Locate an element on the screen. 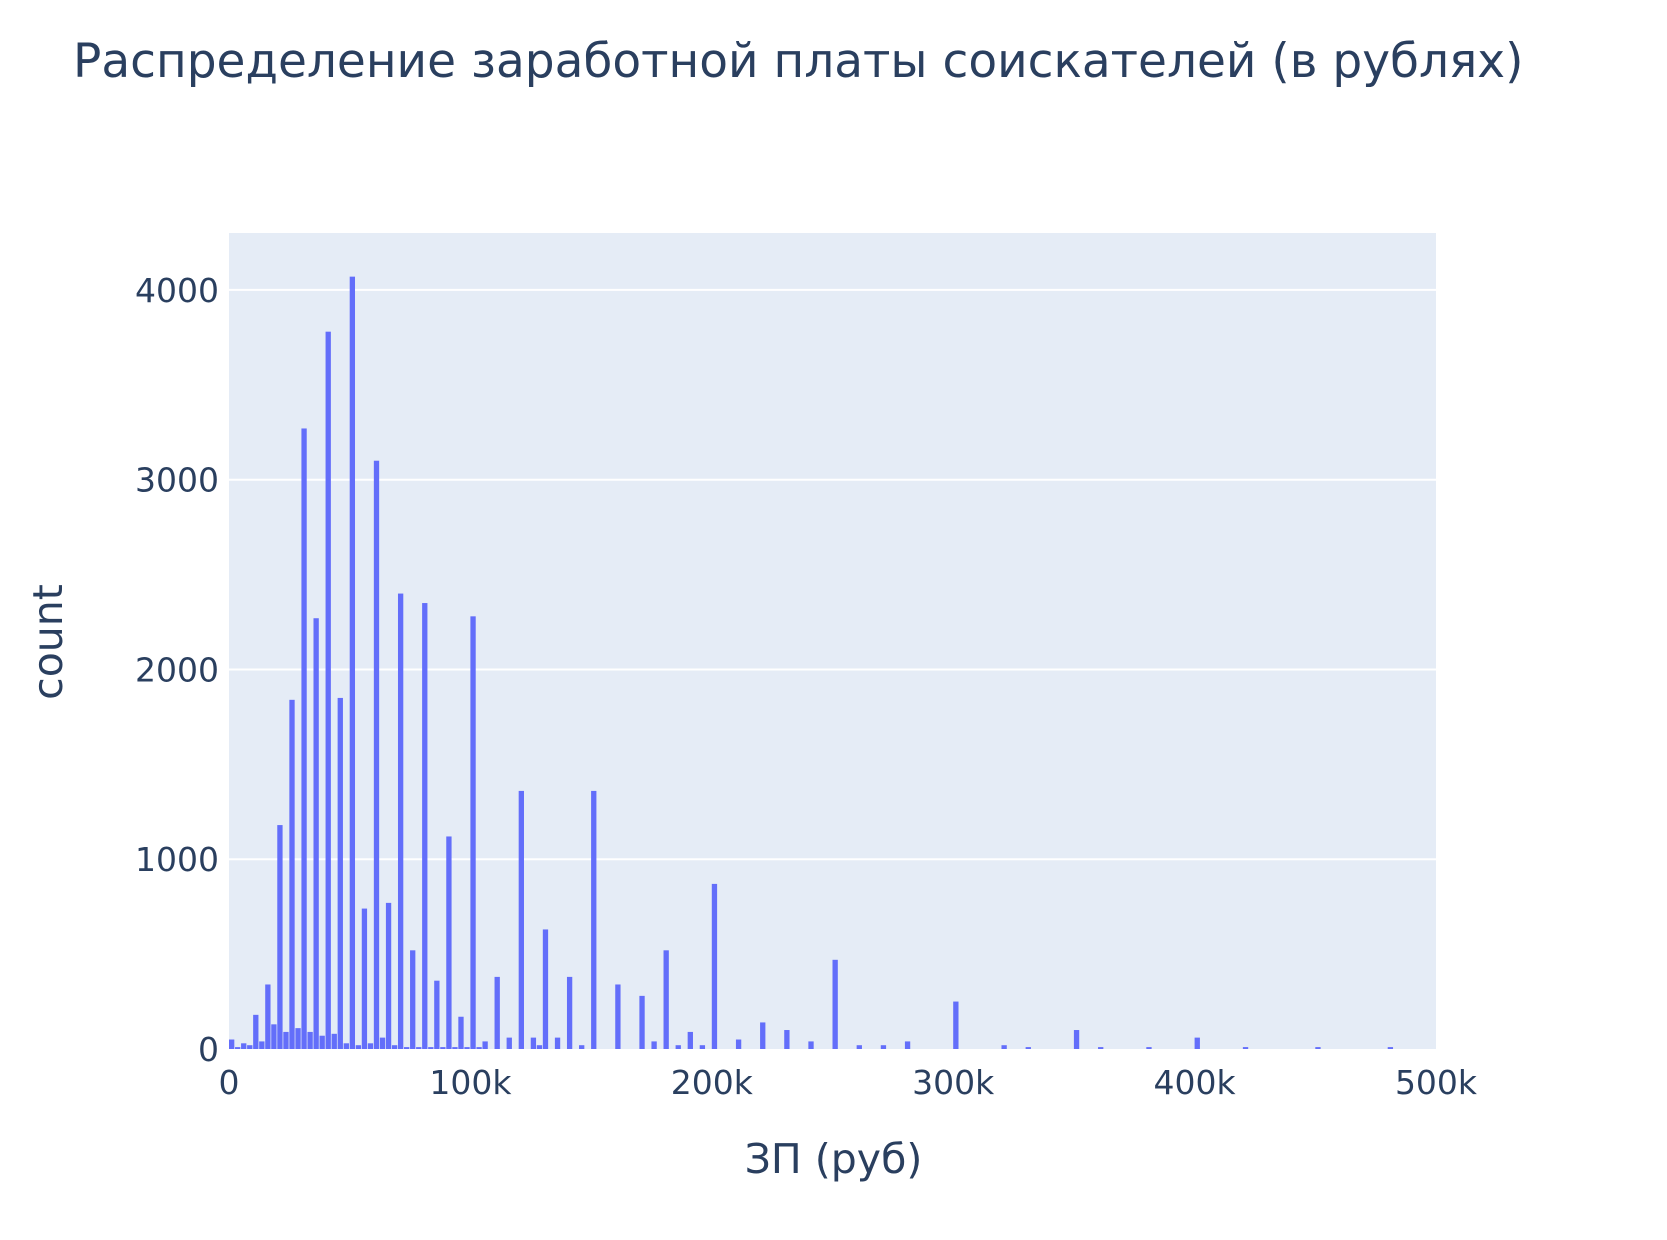 The width and height of the screenshot is (1667, 1240). y-axis-title: count is located at coordinates (48, 642).